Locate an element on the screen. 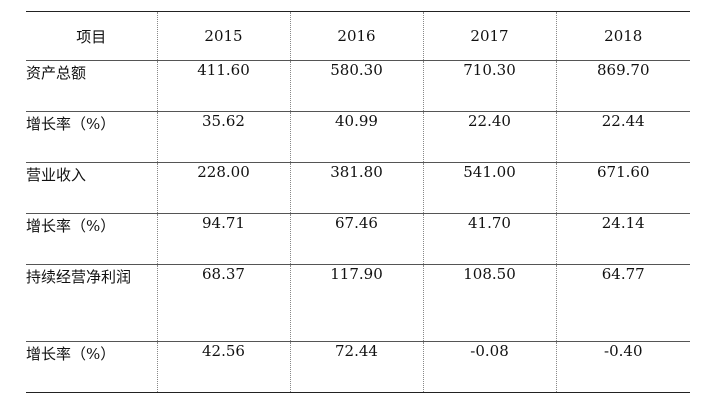 Image resolution: width=718 pixels, height=401 pixels. table-row: 资产总额 411.60 580.30 710.30 869.70 is located at coordinates (358, 86).